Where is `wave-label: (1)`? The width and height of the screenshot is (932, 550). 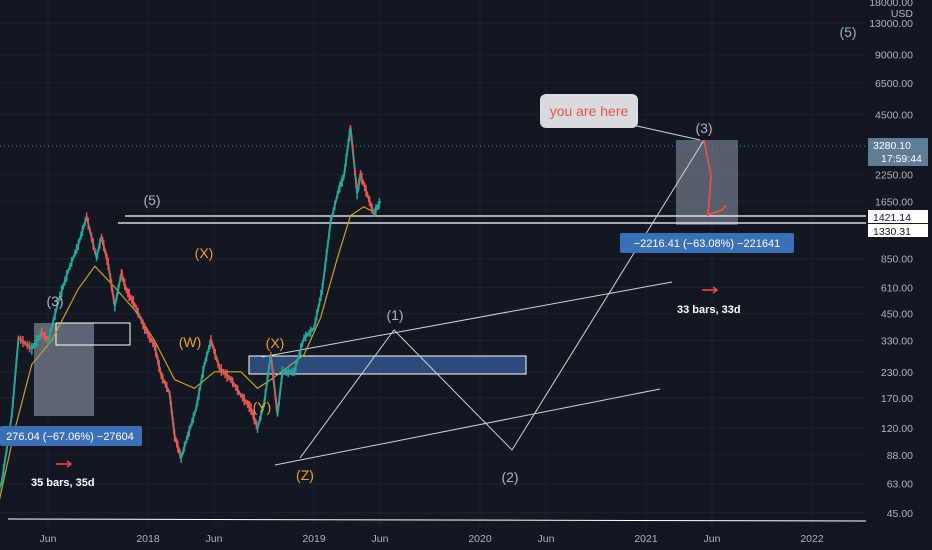
wave-label: (1) is located at coordinates (394, 315).